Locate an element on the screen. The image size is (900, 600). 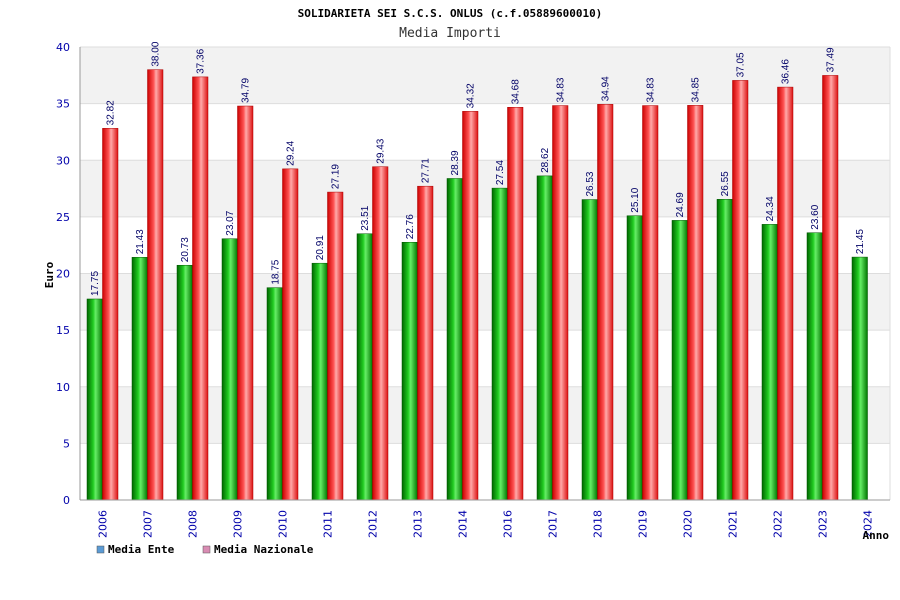
x-tick-label: 2023 is located at coordinates (823, 524).